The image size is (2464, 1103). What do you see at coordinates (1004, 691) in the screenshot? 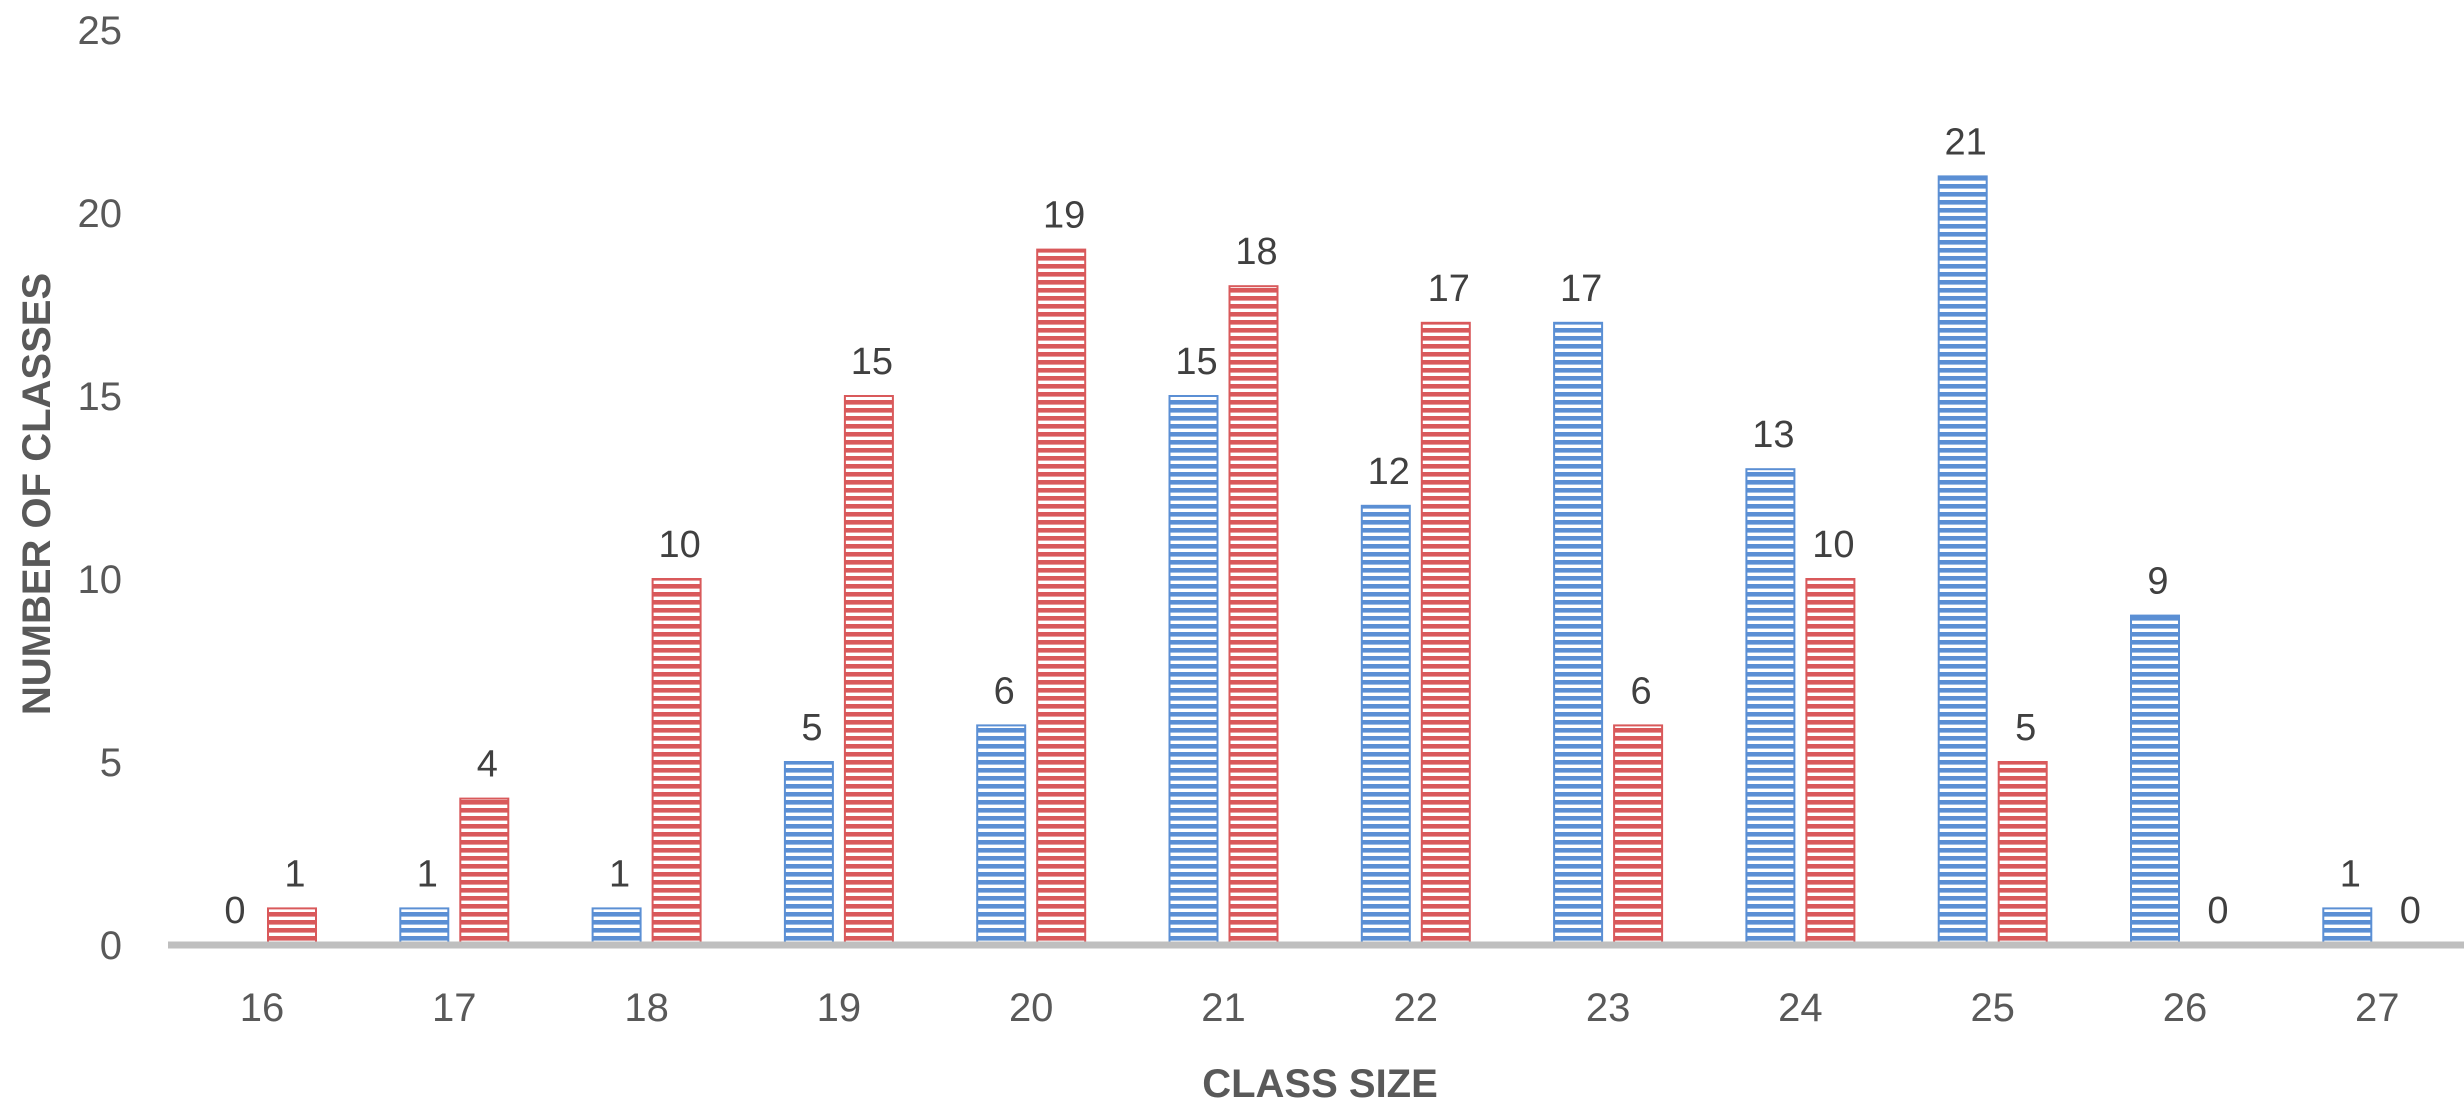
I see `data-label-series-1-20: 6` at bounding box center [1004, 691].